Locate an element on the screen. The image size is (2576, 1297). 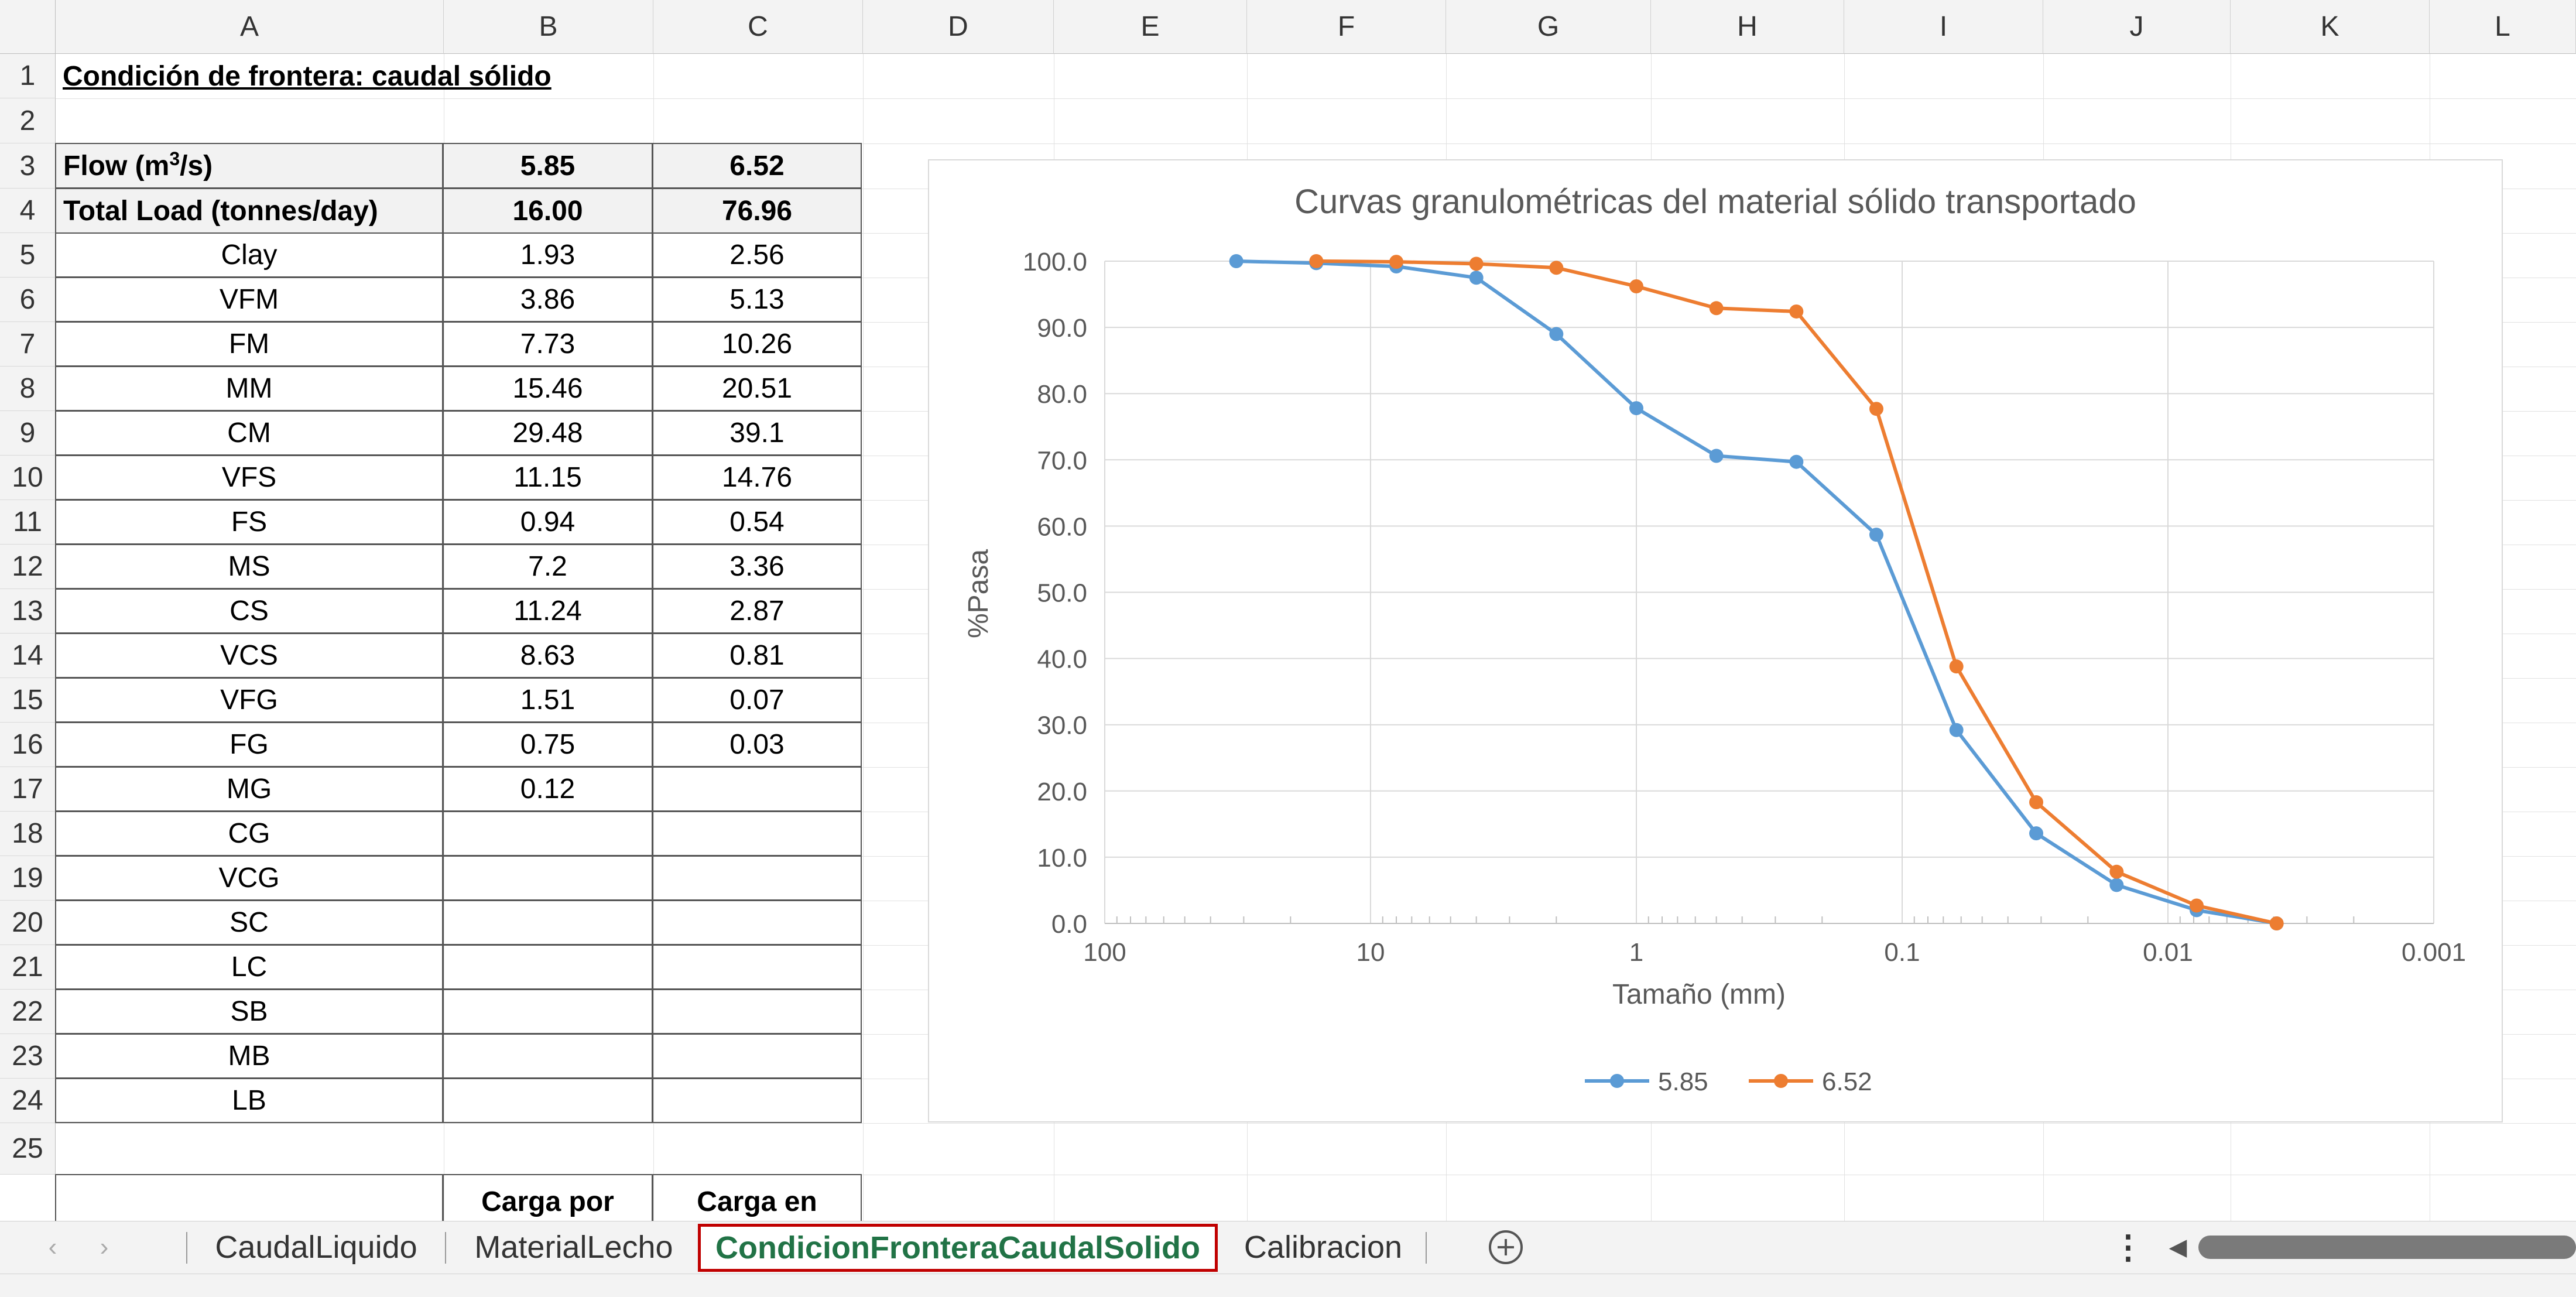
row-header-20: 20 is located at coordinates (28, 923).